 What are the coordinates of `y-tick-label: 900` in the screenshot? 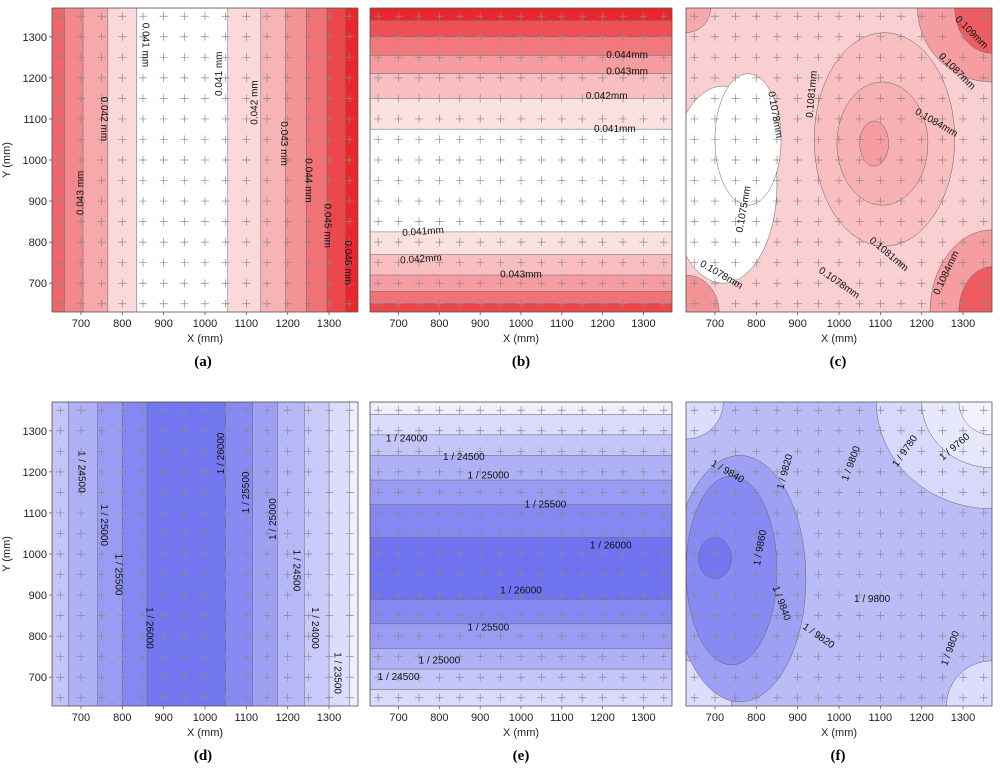 It's located at (38, 202).